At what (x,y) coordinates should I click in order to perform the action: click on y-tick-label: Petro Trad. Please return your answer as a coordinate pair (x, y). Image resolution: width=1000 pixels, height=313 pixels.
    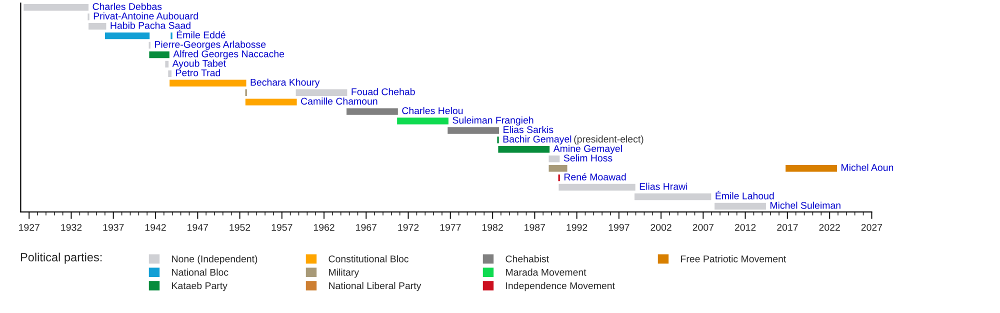
    Looking at the image, I should click on (198, 72).